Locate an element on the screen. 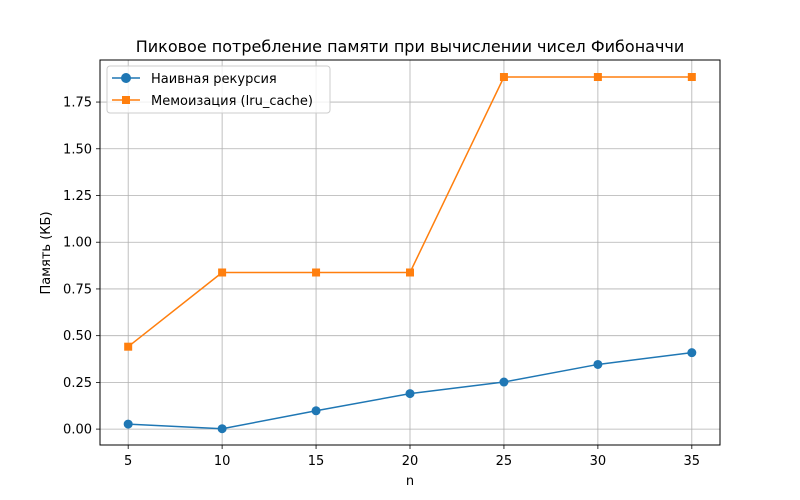 Image resolution: width=800 pixels, height=500 pixels. legend-marker-naive is located at coordinates (126, 78).